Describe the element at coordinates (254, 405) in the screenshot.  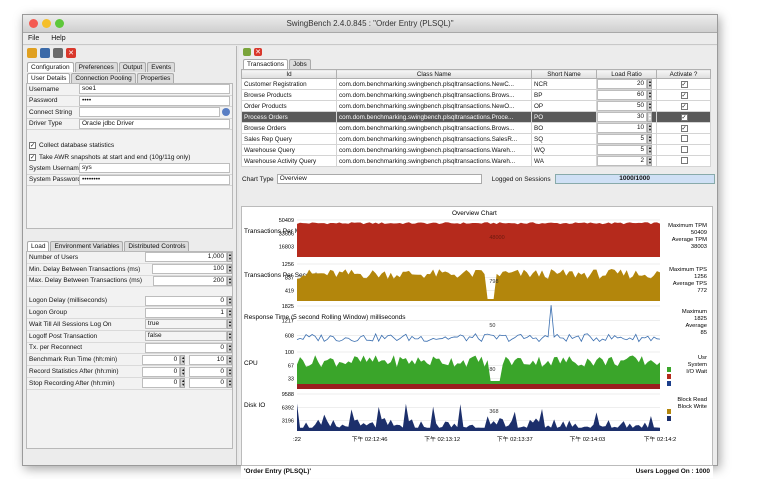
I see `chart-label: Disk IO` at that location.